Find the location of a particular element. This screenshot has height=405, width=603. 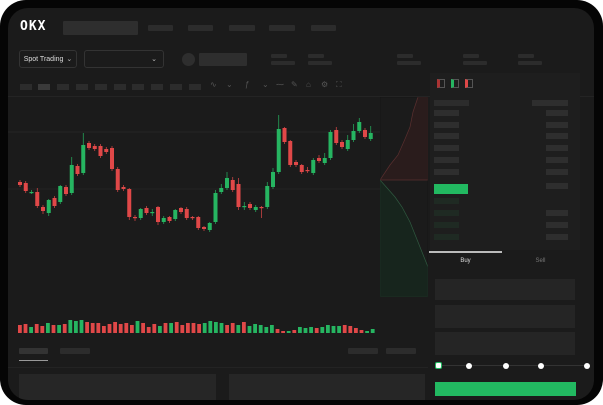

total-input is located at coordinates (505, 343).